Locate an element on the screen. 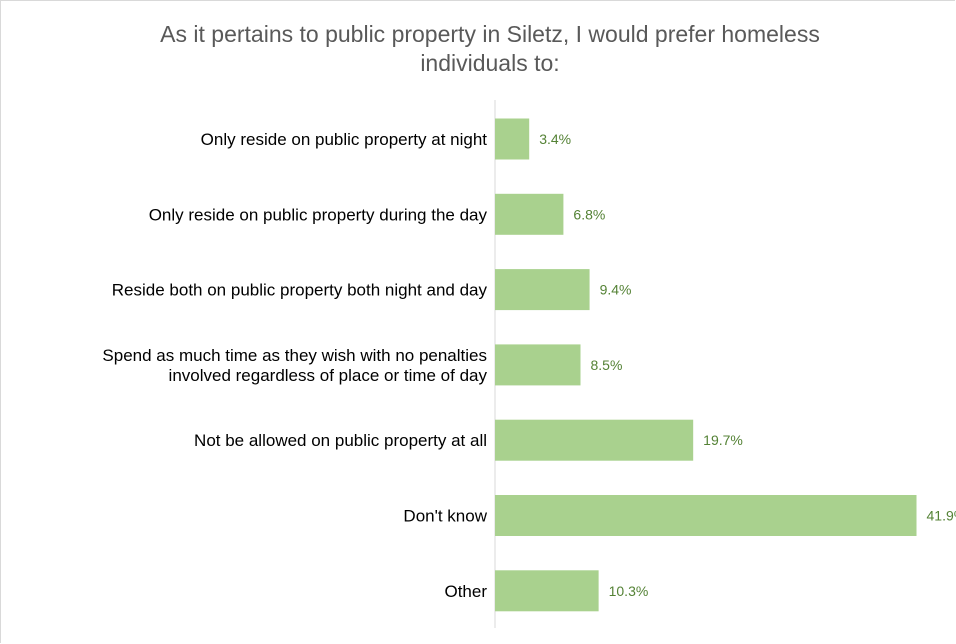 This screenshot has width=956, height=644. category-label-6: Other is located at coordinates (465, 591).